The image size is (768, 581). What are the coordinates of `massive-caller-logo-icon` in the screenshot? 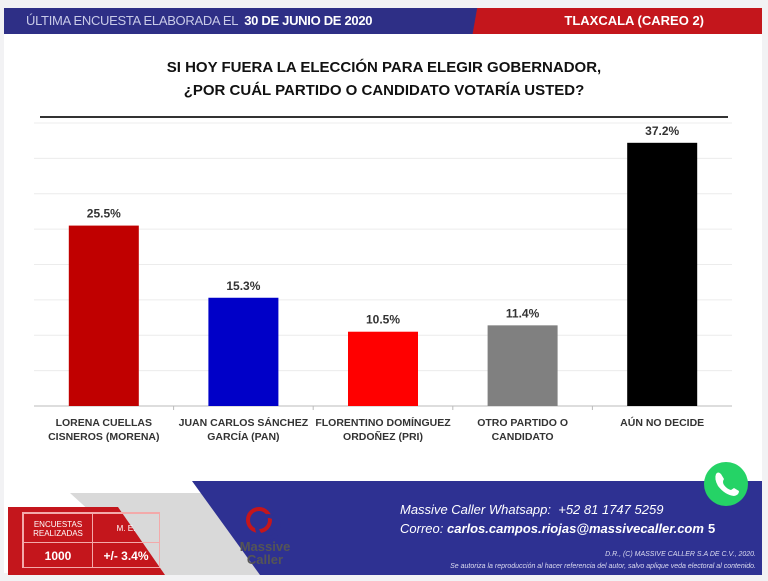 It's located at (263, 523).